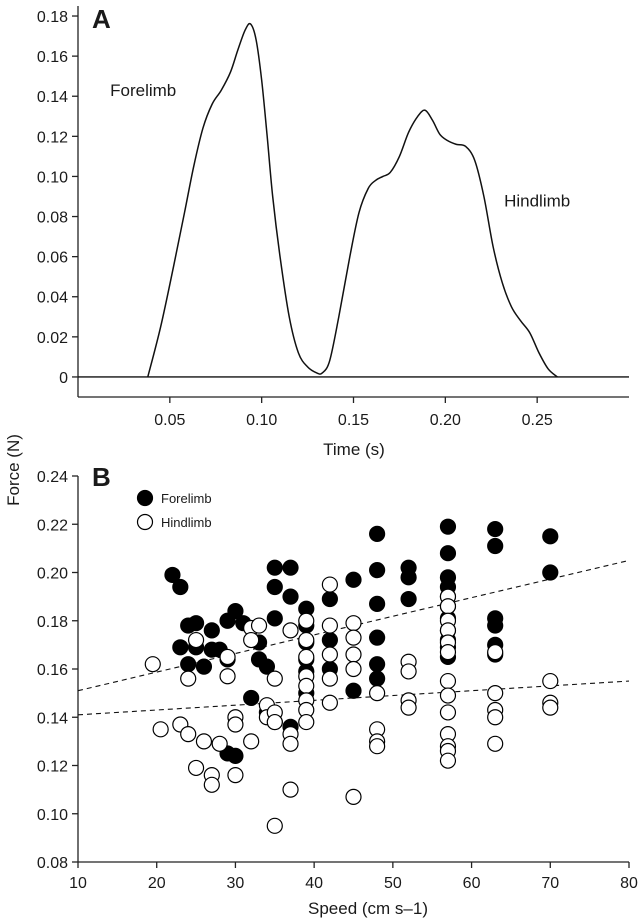  What do you see at coordinates (52, 574) in the screenshot?
I see `panel-b-y-tick-label: 0.20` at bounding box center [52, 574].